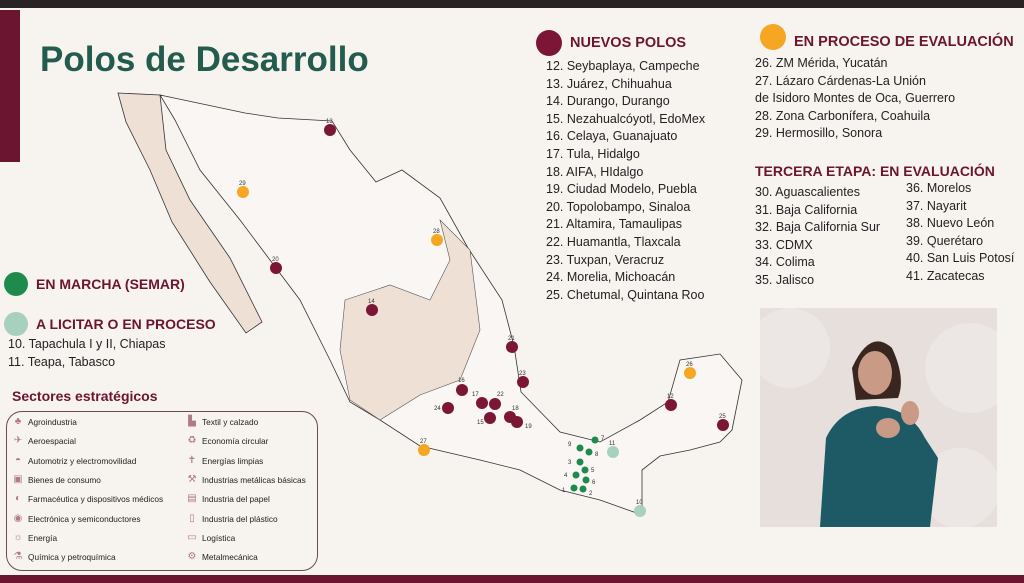  Describe the element at coordinates (94, 284) in the screenshot. I see `legend-en-marcha: EN MARCHA (SEMAR)` at that location.